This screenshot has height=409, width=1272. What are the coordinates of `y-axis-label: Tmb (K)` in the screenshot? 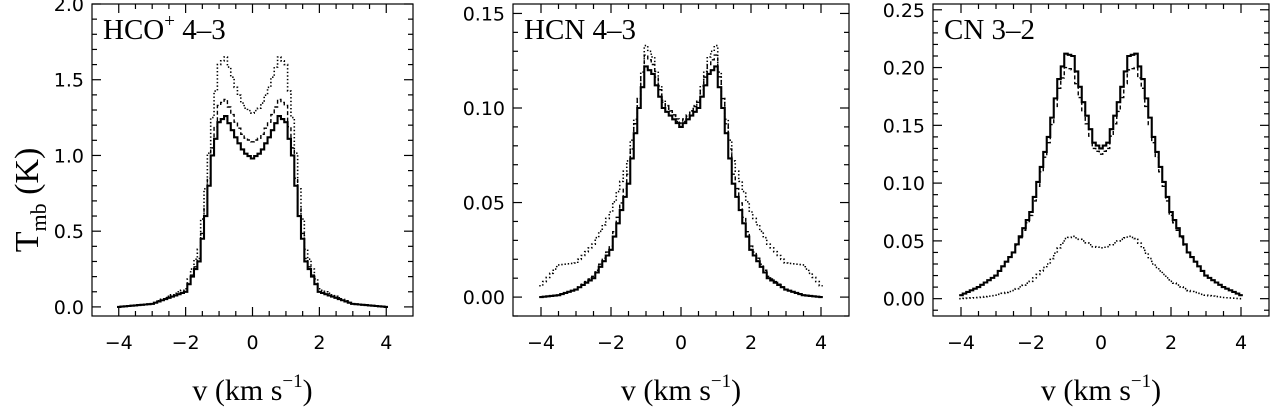 It's located at (30, 200).